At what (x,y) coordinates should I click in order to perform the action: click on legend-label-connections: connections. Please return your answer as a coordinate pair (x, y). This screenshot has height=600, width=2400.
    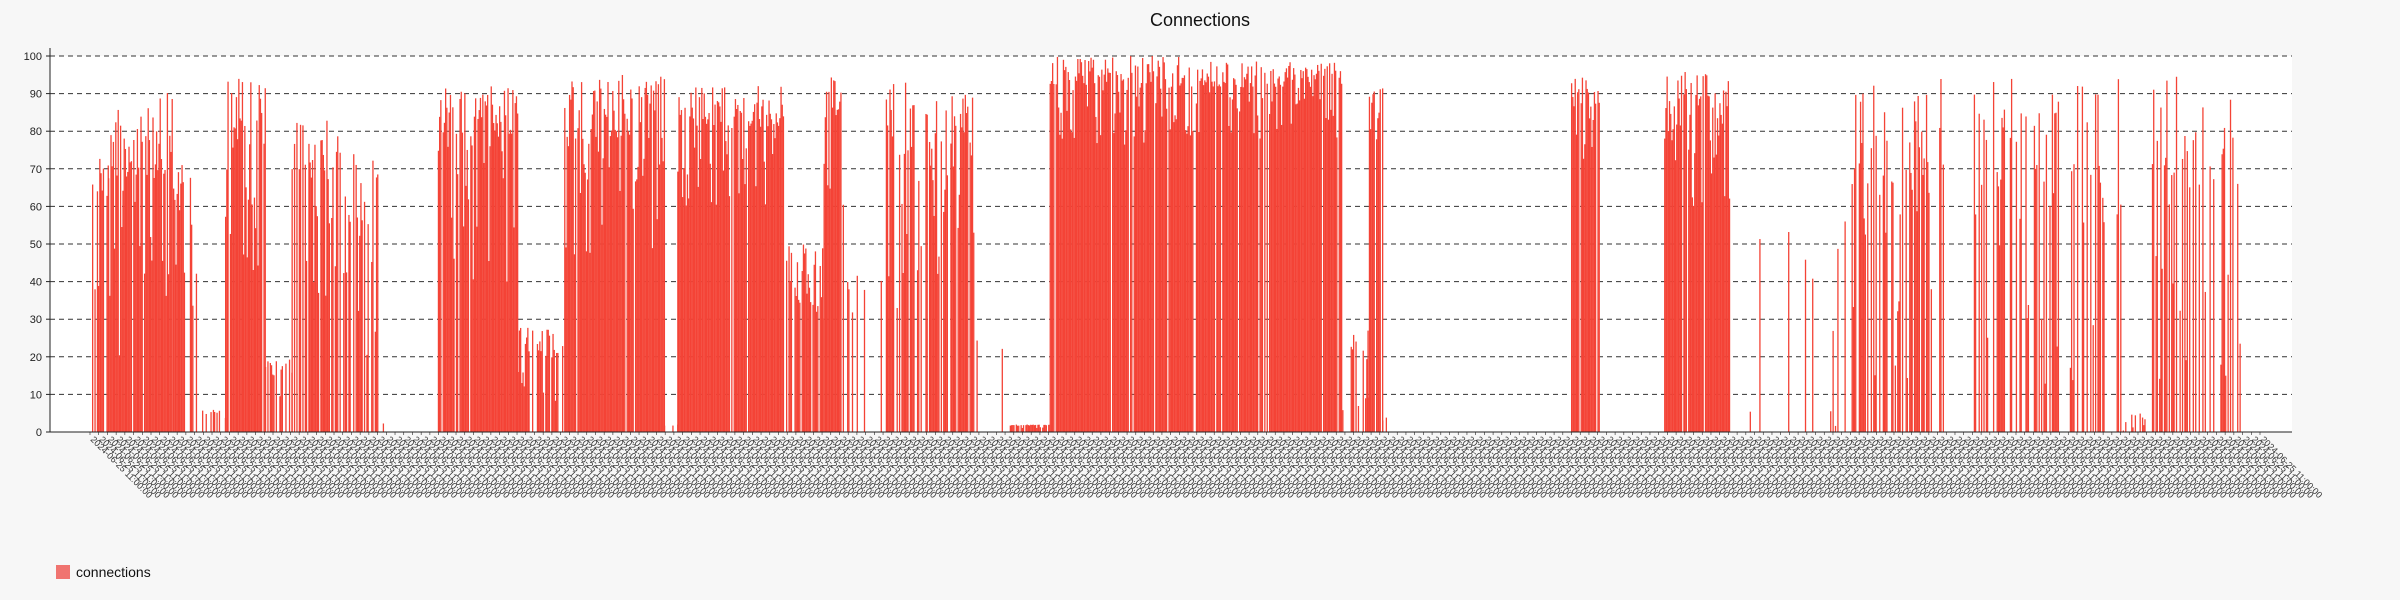
    Looking at the image, I should click on (113, 572).